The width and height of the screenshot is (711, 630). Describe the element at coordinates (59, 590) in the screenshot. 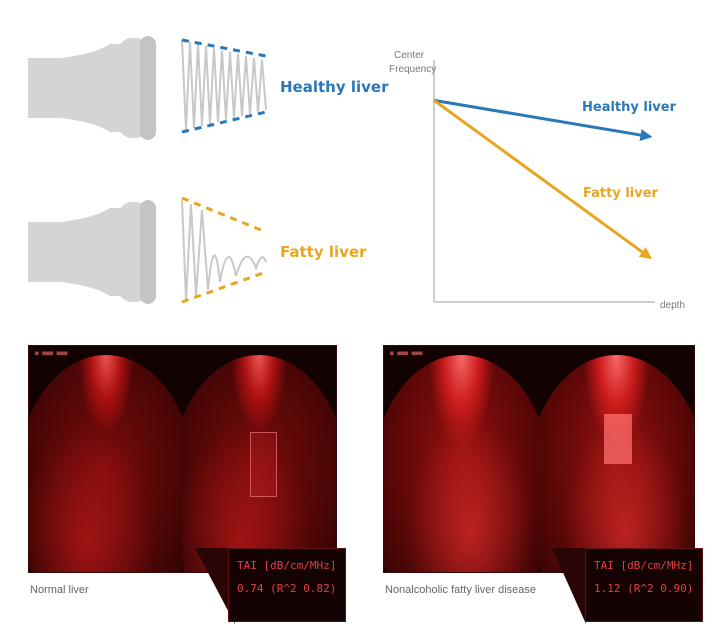

I see `normal-liver-caption: Normal liver` at that location.